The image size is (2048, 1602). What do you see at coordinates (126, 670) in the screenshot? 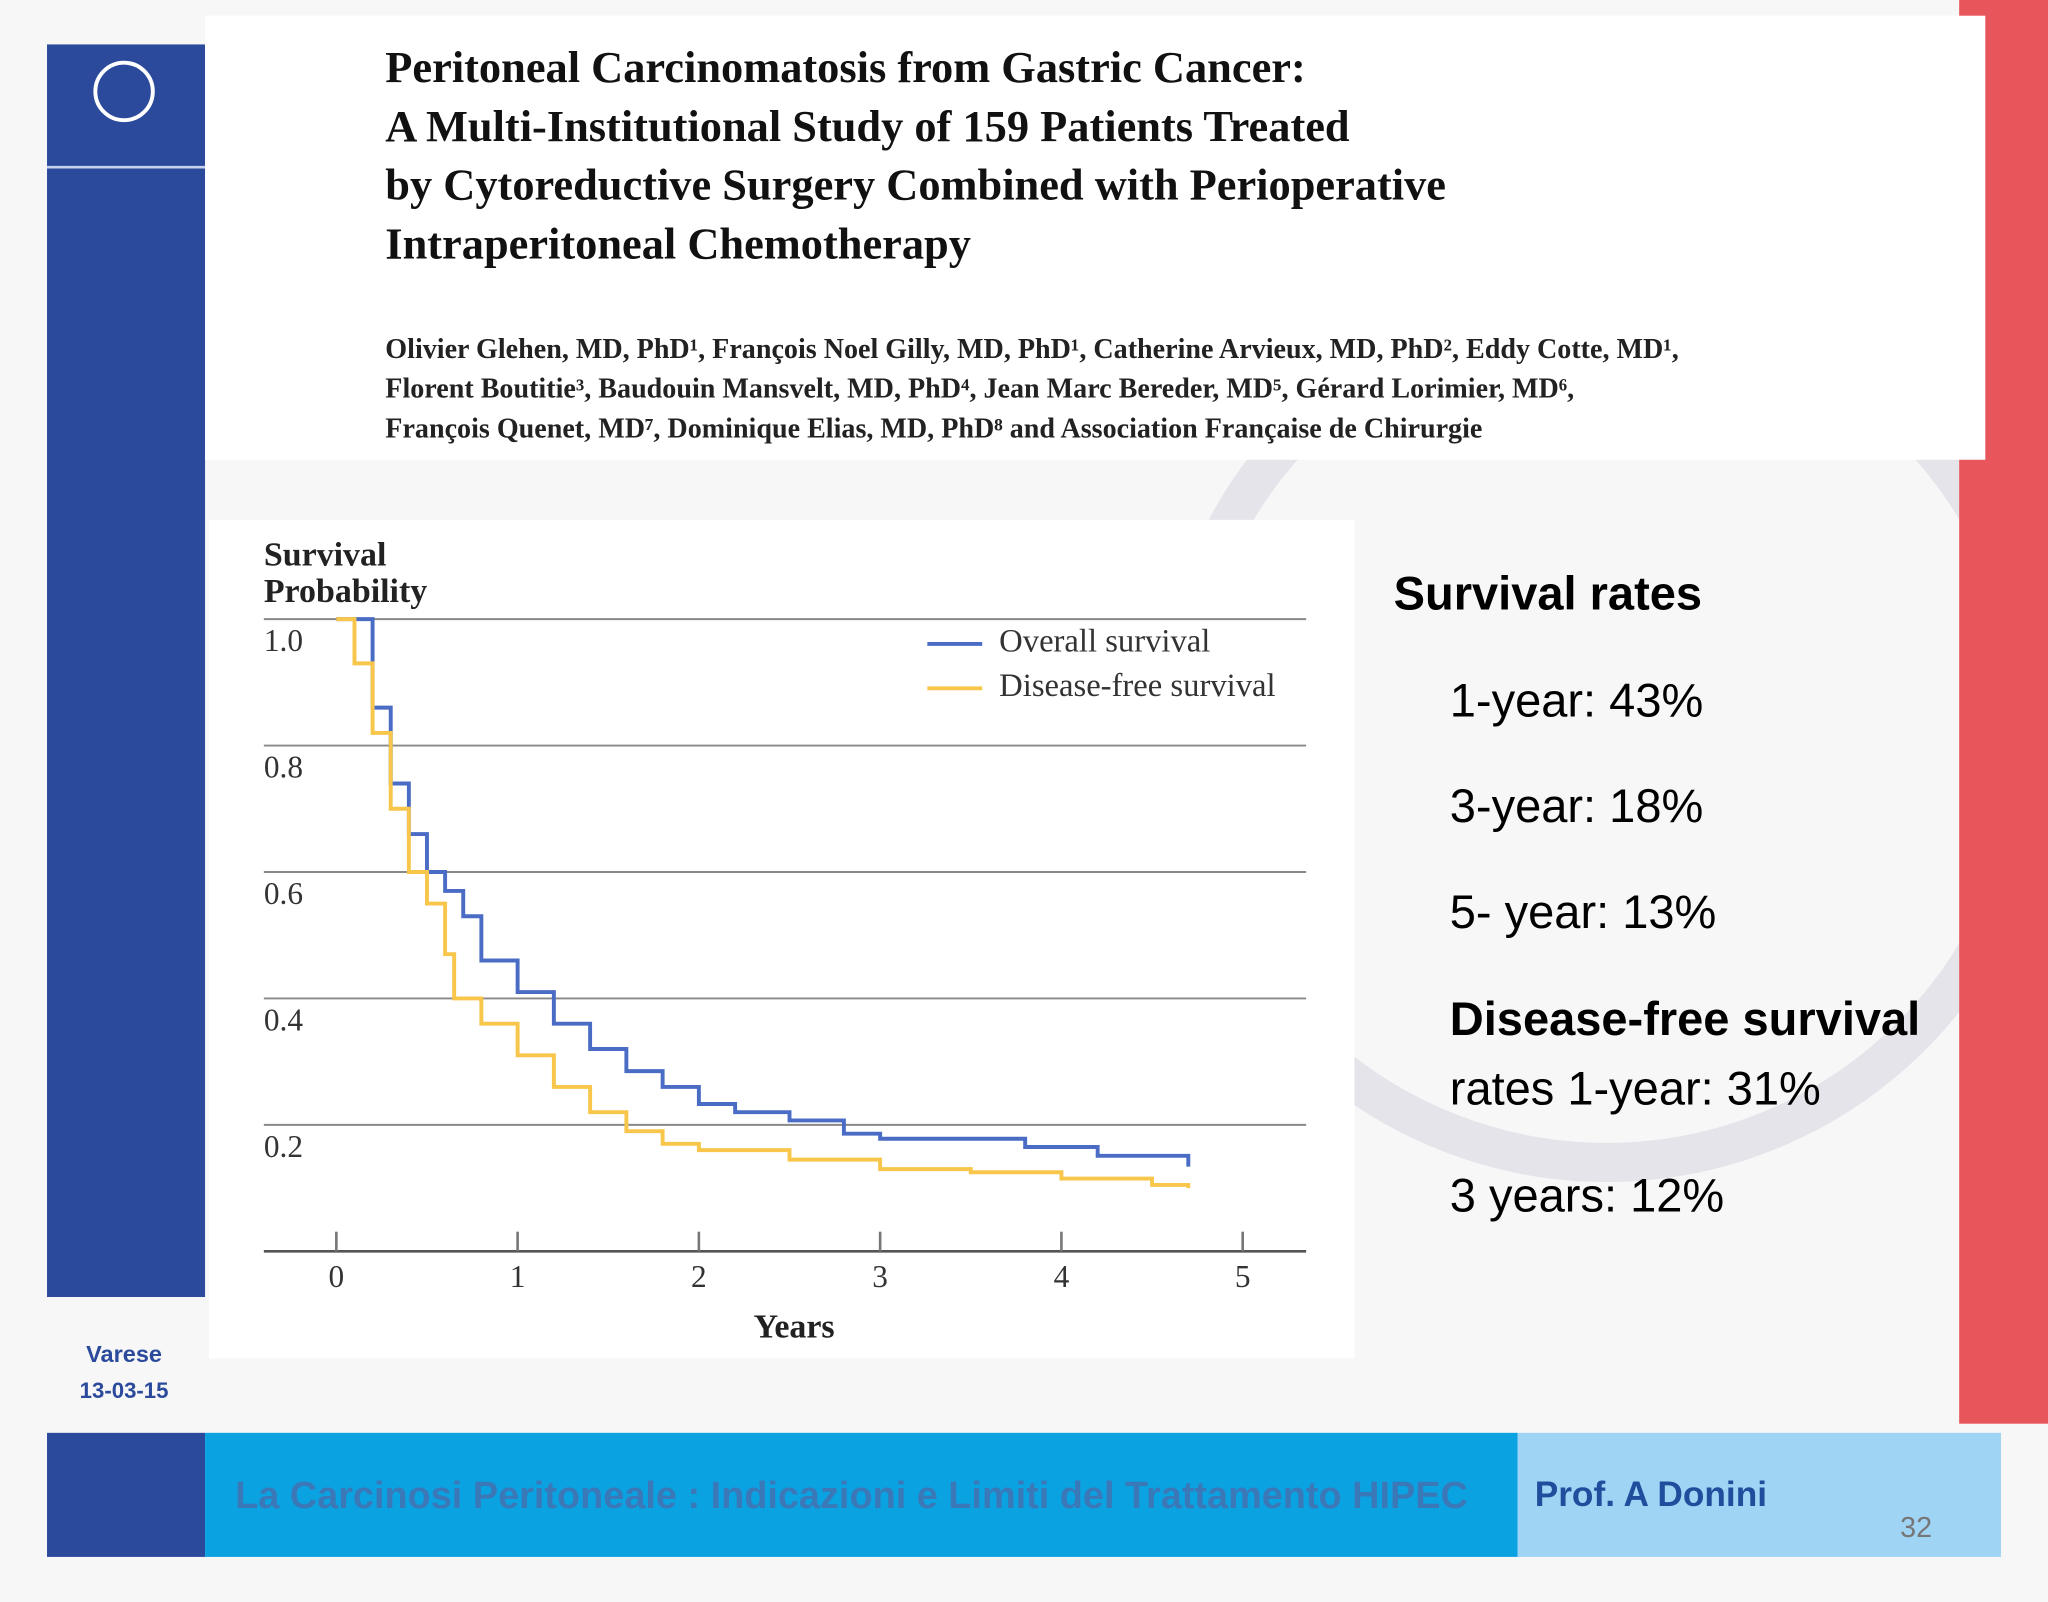
I see `side-bar` at bounding box center [126, 670].